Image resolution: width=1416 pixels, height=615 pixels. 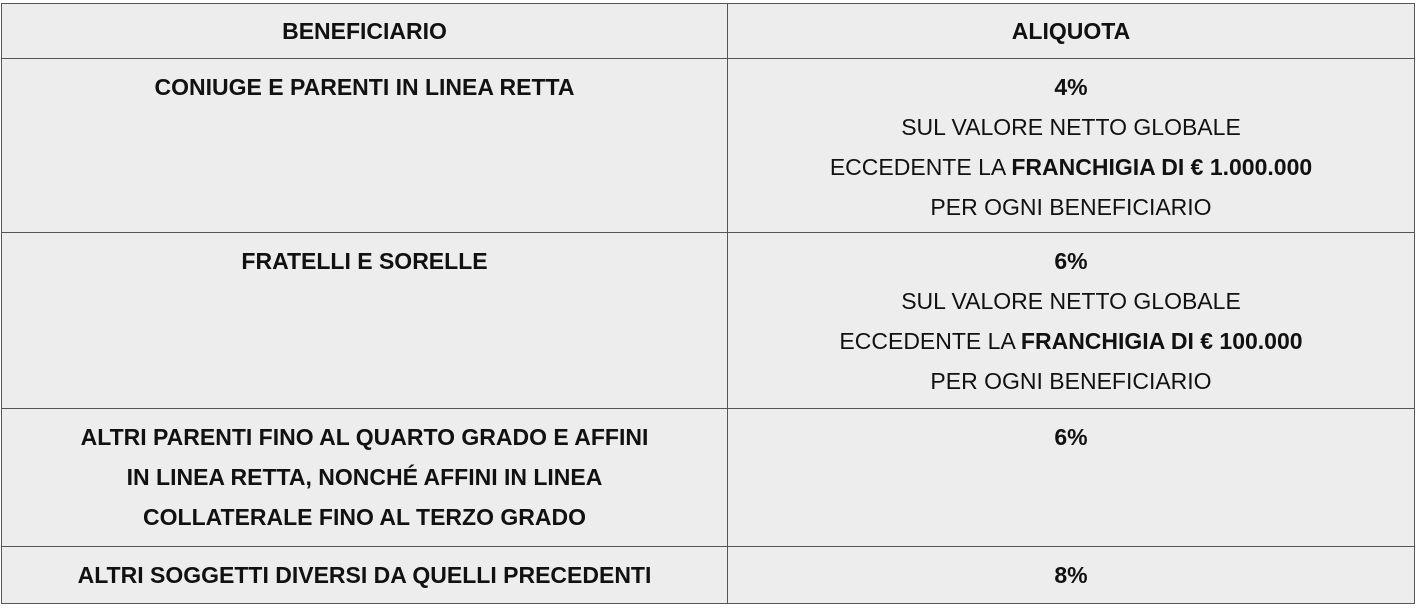 I want to click on rate-cell: 6%, so click(x=1071, y=477).